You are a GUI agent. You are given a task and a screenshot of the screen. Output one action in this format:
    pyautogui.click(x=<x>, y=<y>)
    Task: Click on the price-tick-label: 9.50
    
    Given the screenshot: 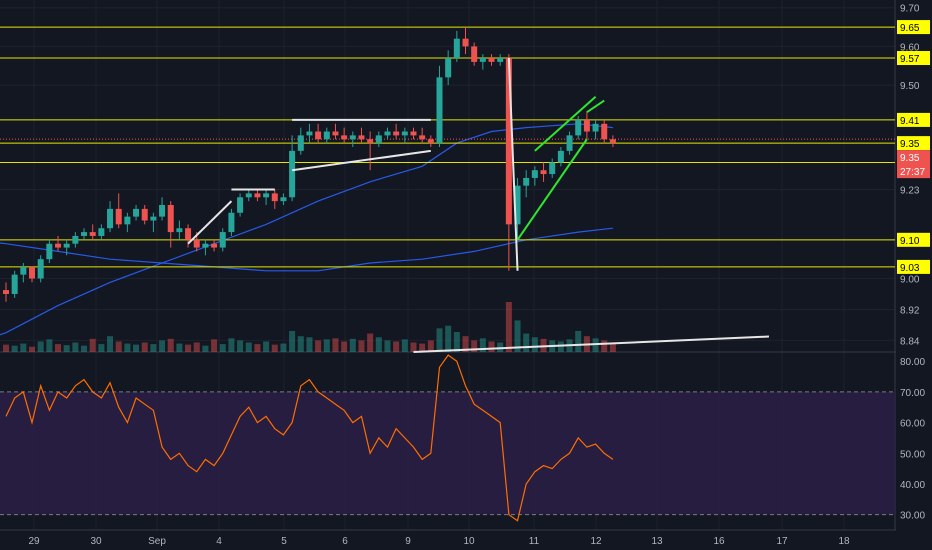 What is the action you would take?
    pyautogui.click(x=910, y=86)
    